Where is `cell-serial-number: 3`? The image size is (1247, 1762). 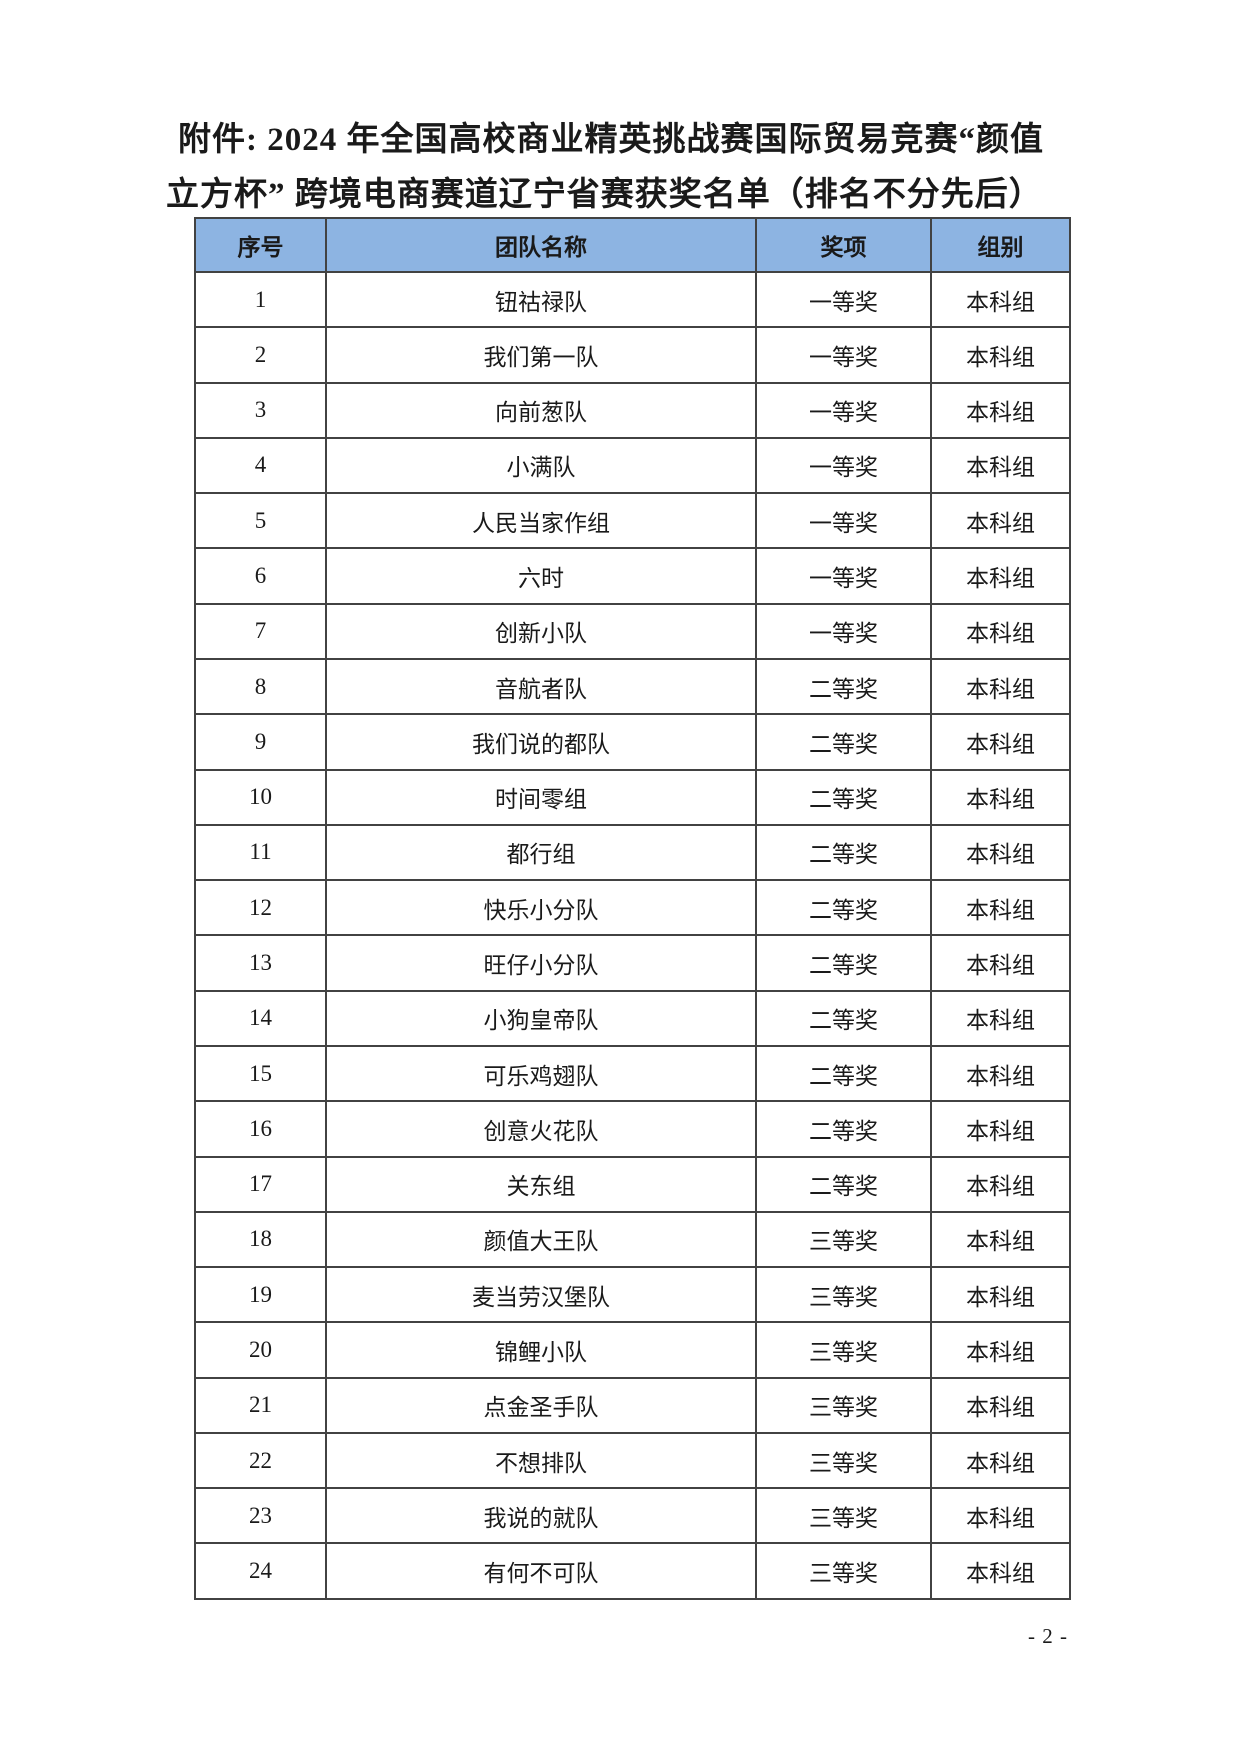
cell-serial-number: 3 is located at coordinates (260, 410).